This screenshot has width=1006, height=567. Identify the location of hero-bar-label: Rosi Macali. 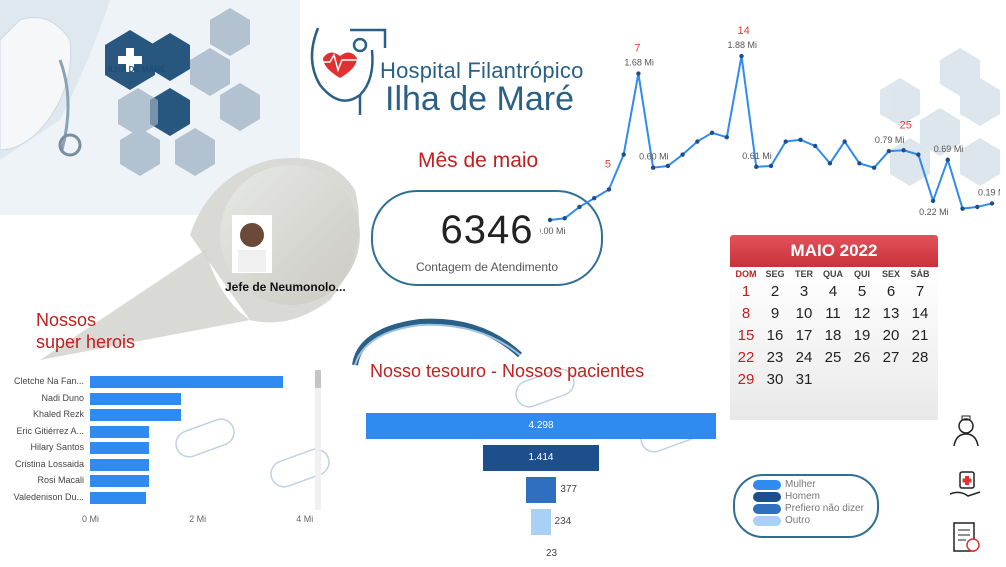
(60, 480).